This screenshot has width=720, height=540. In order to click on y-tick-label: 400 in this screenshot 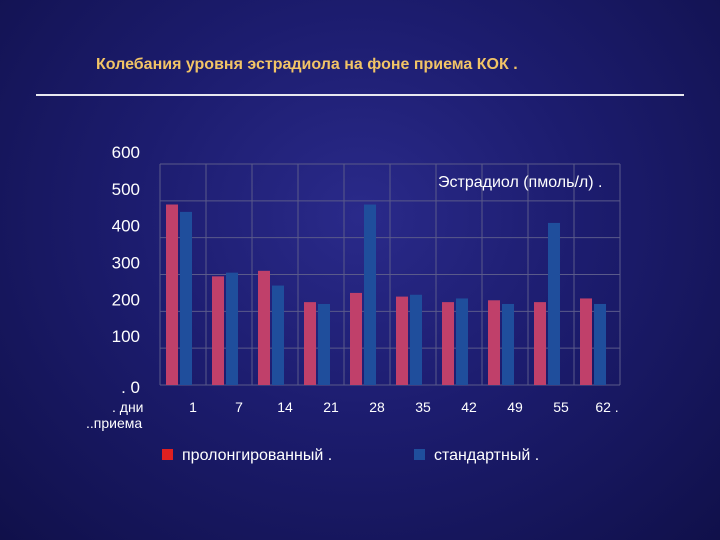, I will do `click(126, 226)`.